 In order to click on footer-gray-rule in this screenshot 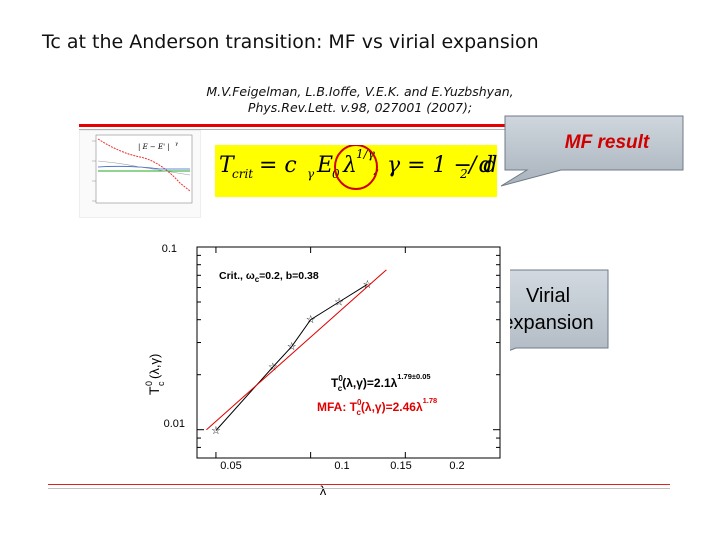, I will do `click(359, 488)`.